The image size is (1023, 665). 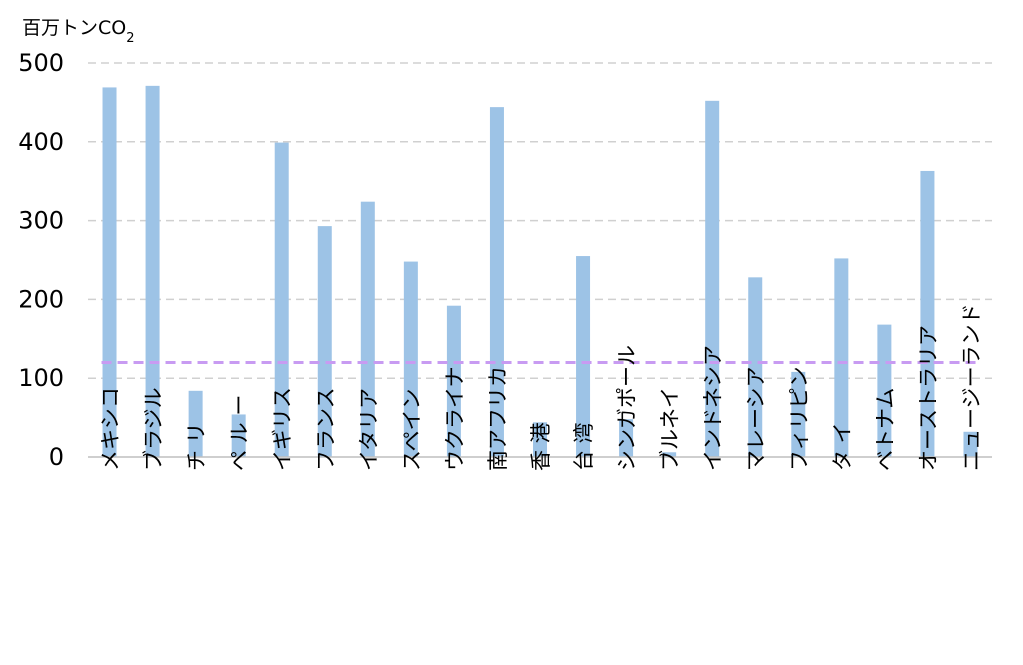 I want to click on y-tick-label: 500, so click(x=41, y=63).